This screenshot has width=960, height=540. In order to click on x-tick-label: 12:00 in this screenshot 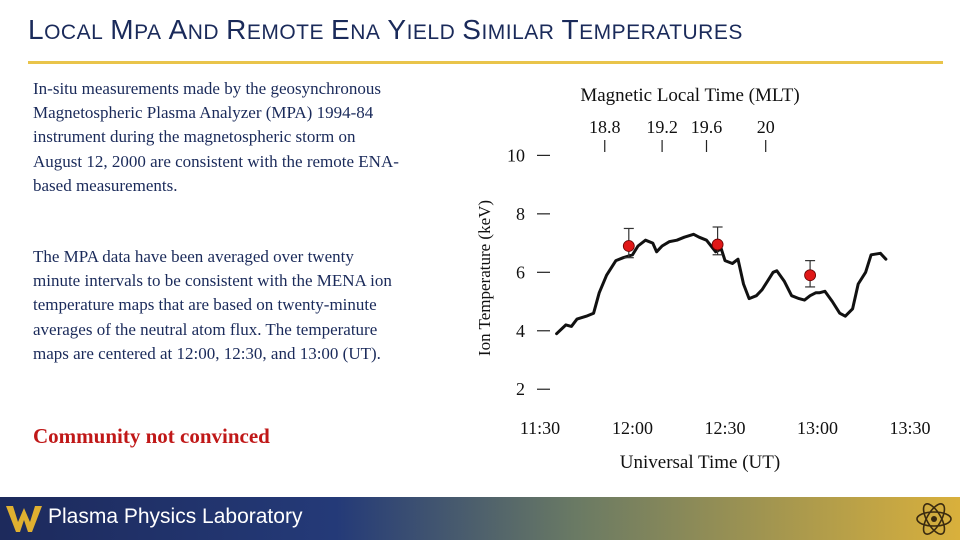, I will do `click(632, 428)`.